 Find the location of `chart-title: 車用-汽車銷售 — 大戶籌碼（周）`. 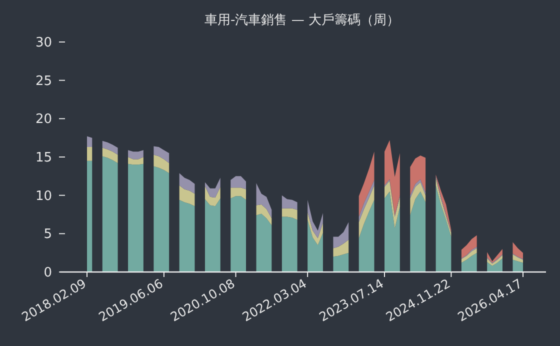

chart-title: 車用-汽車銷售 — 大戶籌碼（周） is located at coordinates (302, 20).